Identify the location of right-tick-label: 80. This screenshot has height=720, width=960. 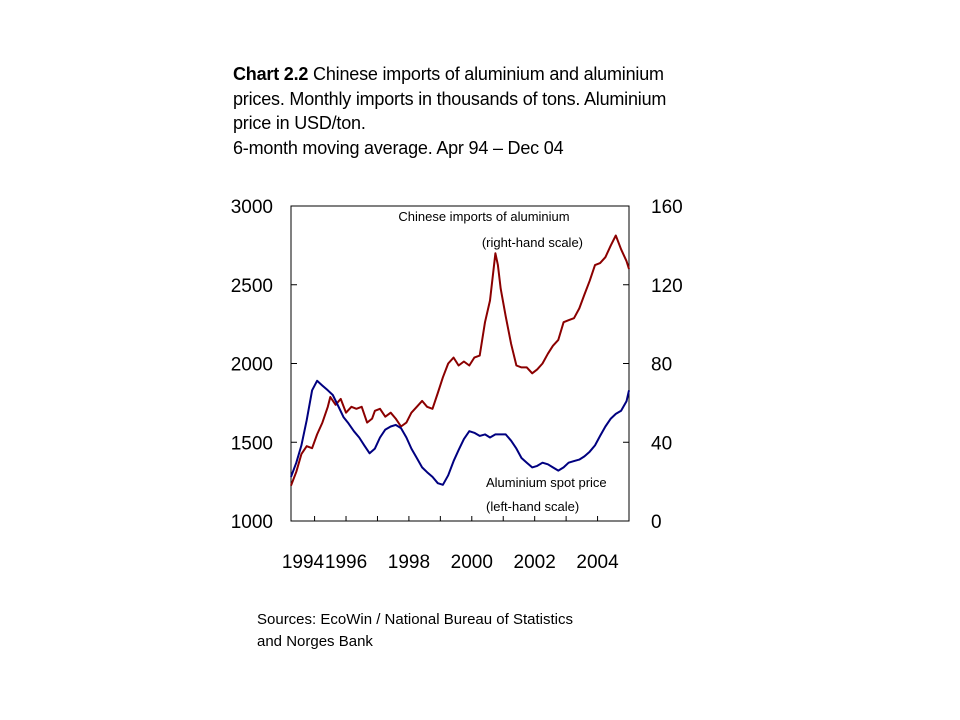
(661, 365).